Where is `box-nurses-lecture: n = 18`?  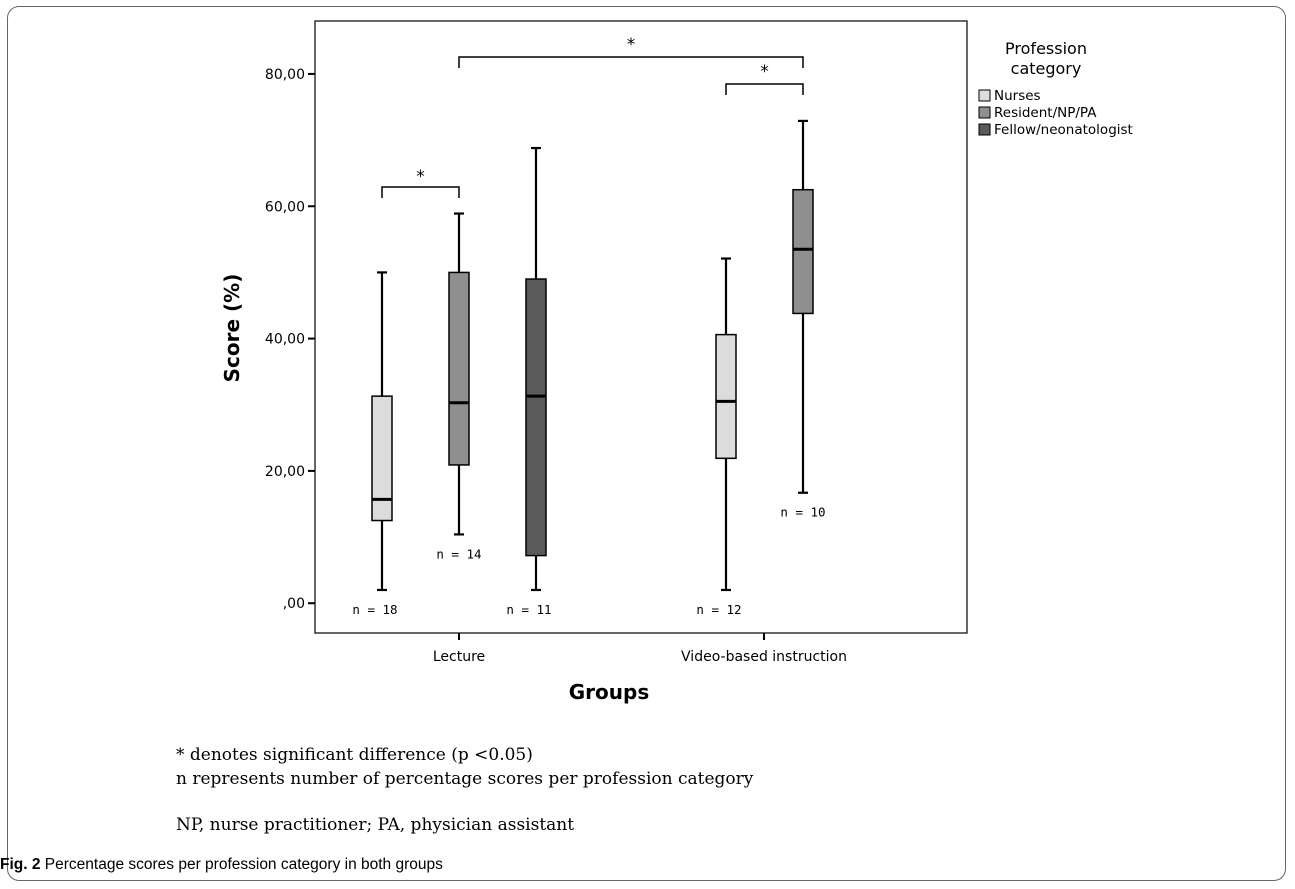 box-nurses-lecture: n = 18 is located at coordinates (374, 444).